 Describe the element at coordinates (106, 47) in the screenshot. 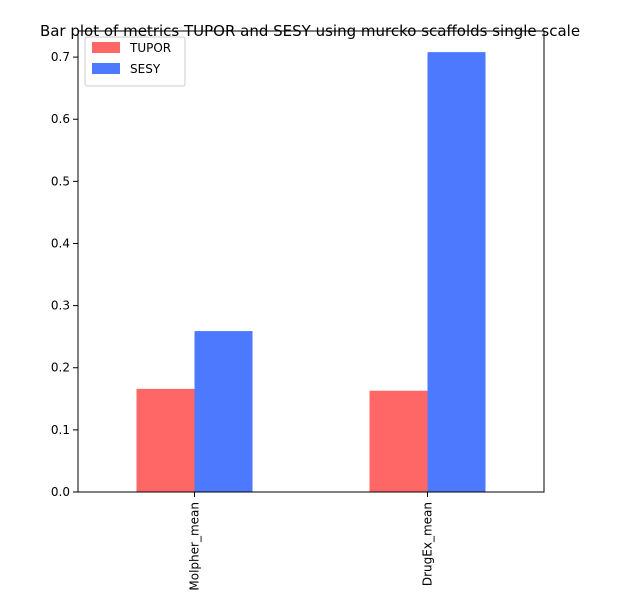

I see `legend-swatch-tupor` at that location.